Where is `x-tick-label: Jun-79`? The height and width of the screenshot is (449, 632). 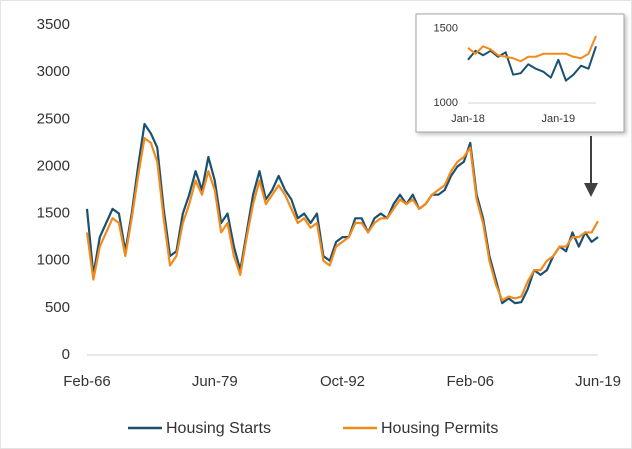
x-tick-label: Jun-79 is located at coordinates (215, 381).